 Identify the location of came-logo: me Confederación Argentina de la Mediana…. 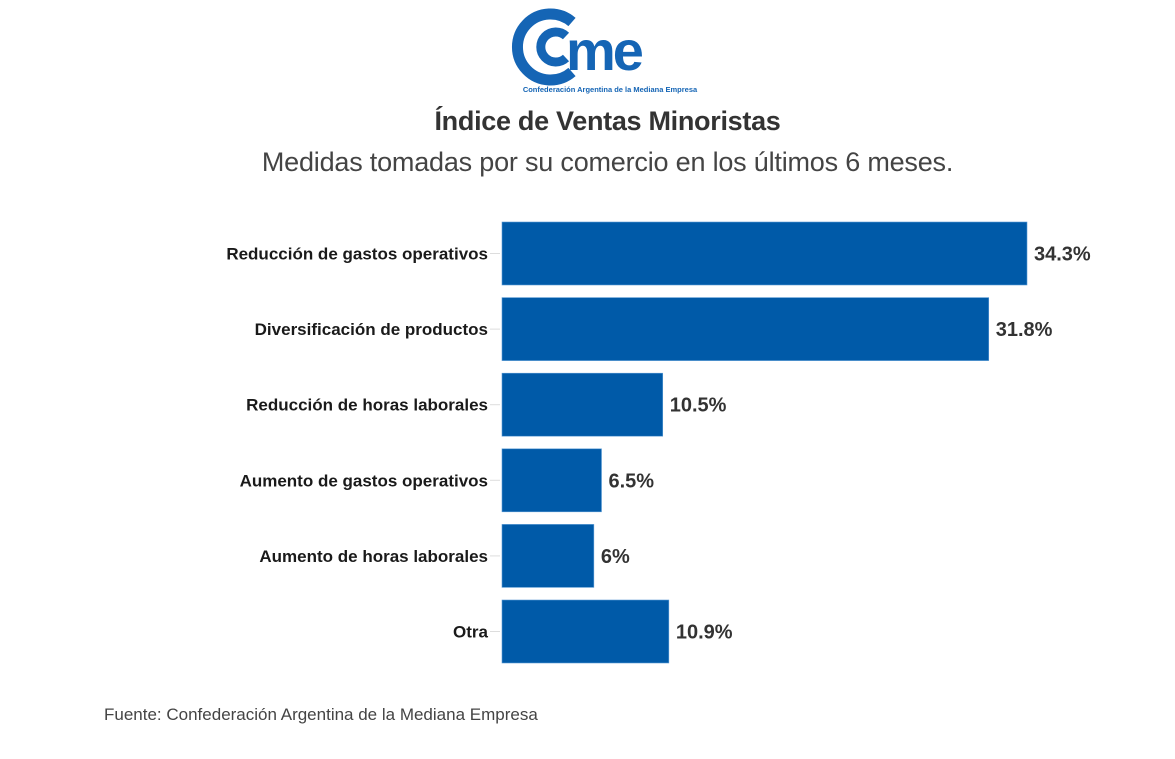
(610, 53).